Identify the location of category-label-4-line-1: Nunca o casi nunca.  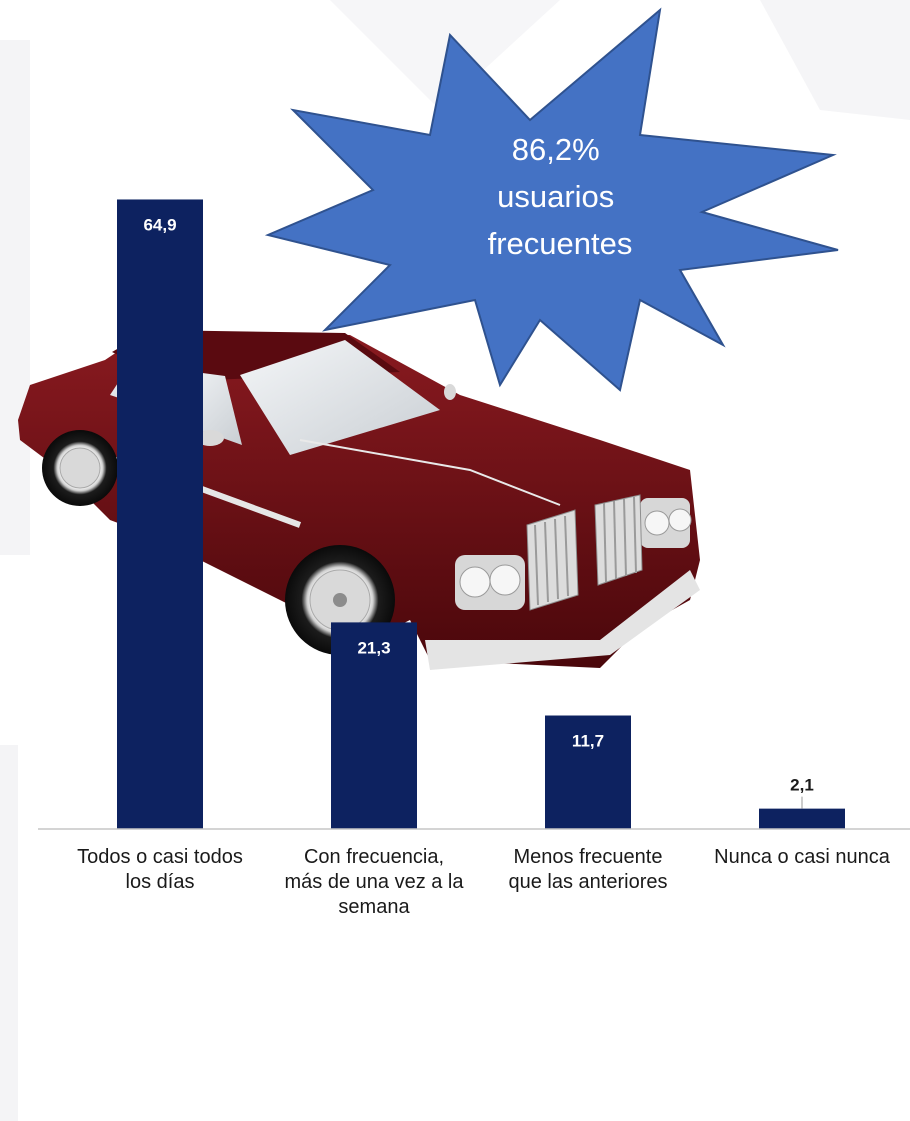
(802, 857).